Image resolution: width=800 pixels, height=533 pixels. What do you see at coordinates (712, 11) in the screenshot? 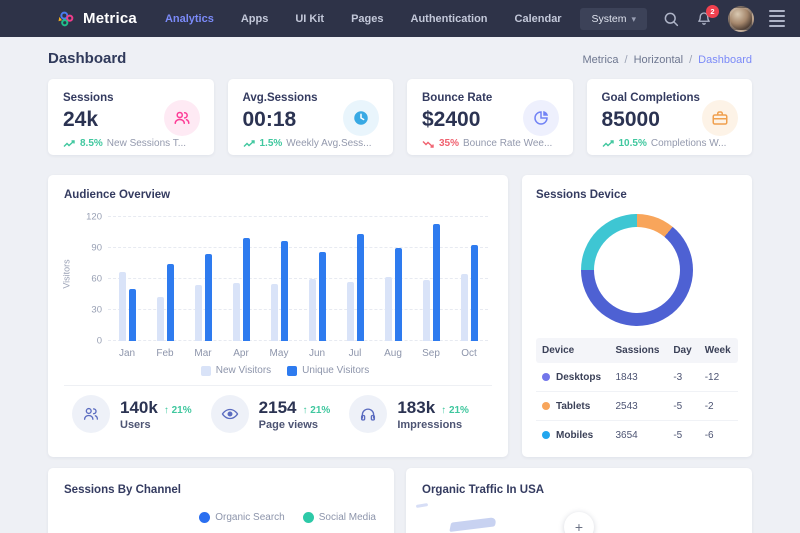
I see `notification-badge: 2` at bounding box center [712, 11].